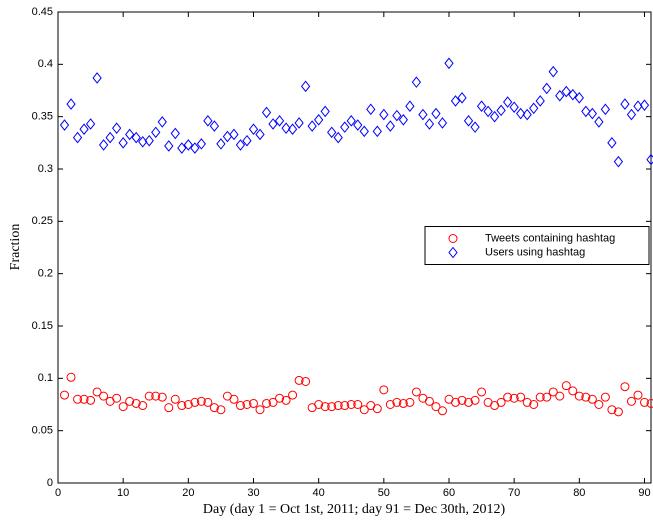 Image resolution: width=653 pixels, height=523 pixels. Describe the element at coordinates (384, 493) in the screenshot. I see `x-tick-label: 50` at that location.